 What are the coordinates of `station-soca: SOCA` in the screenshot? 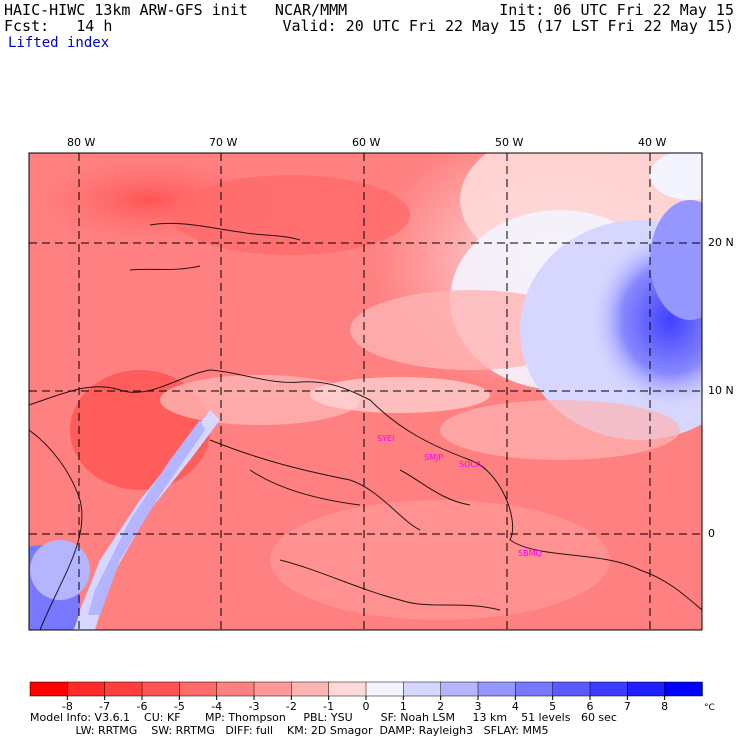 It's located at (470, 464).